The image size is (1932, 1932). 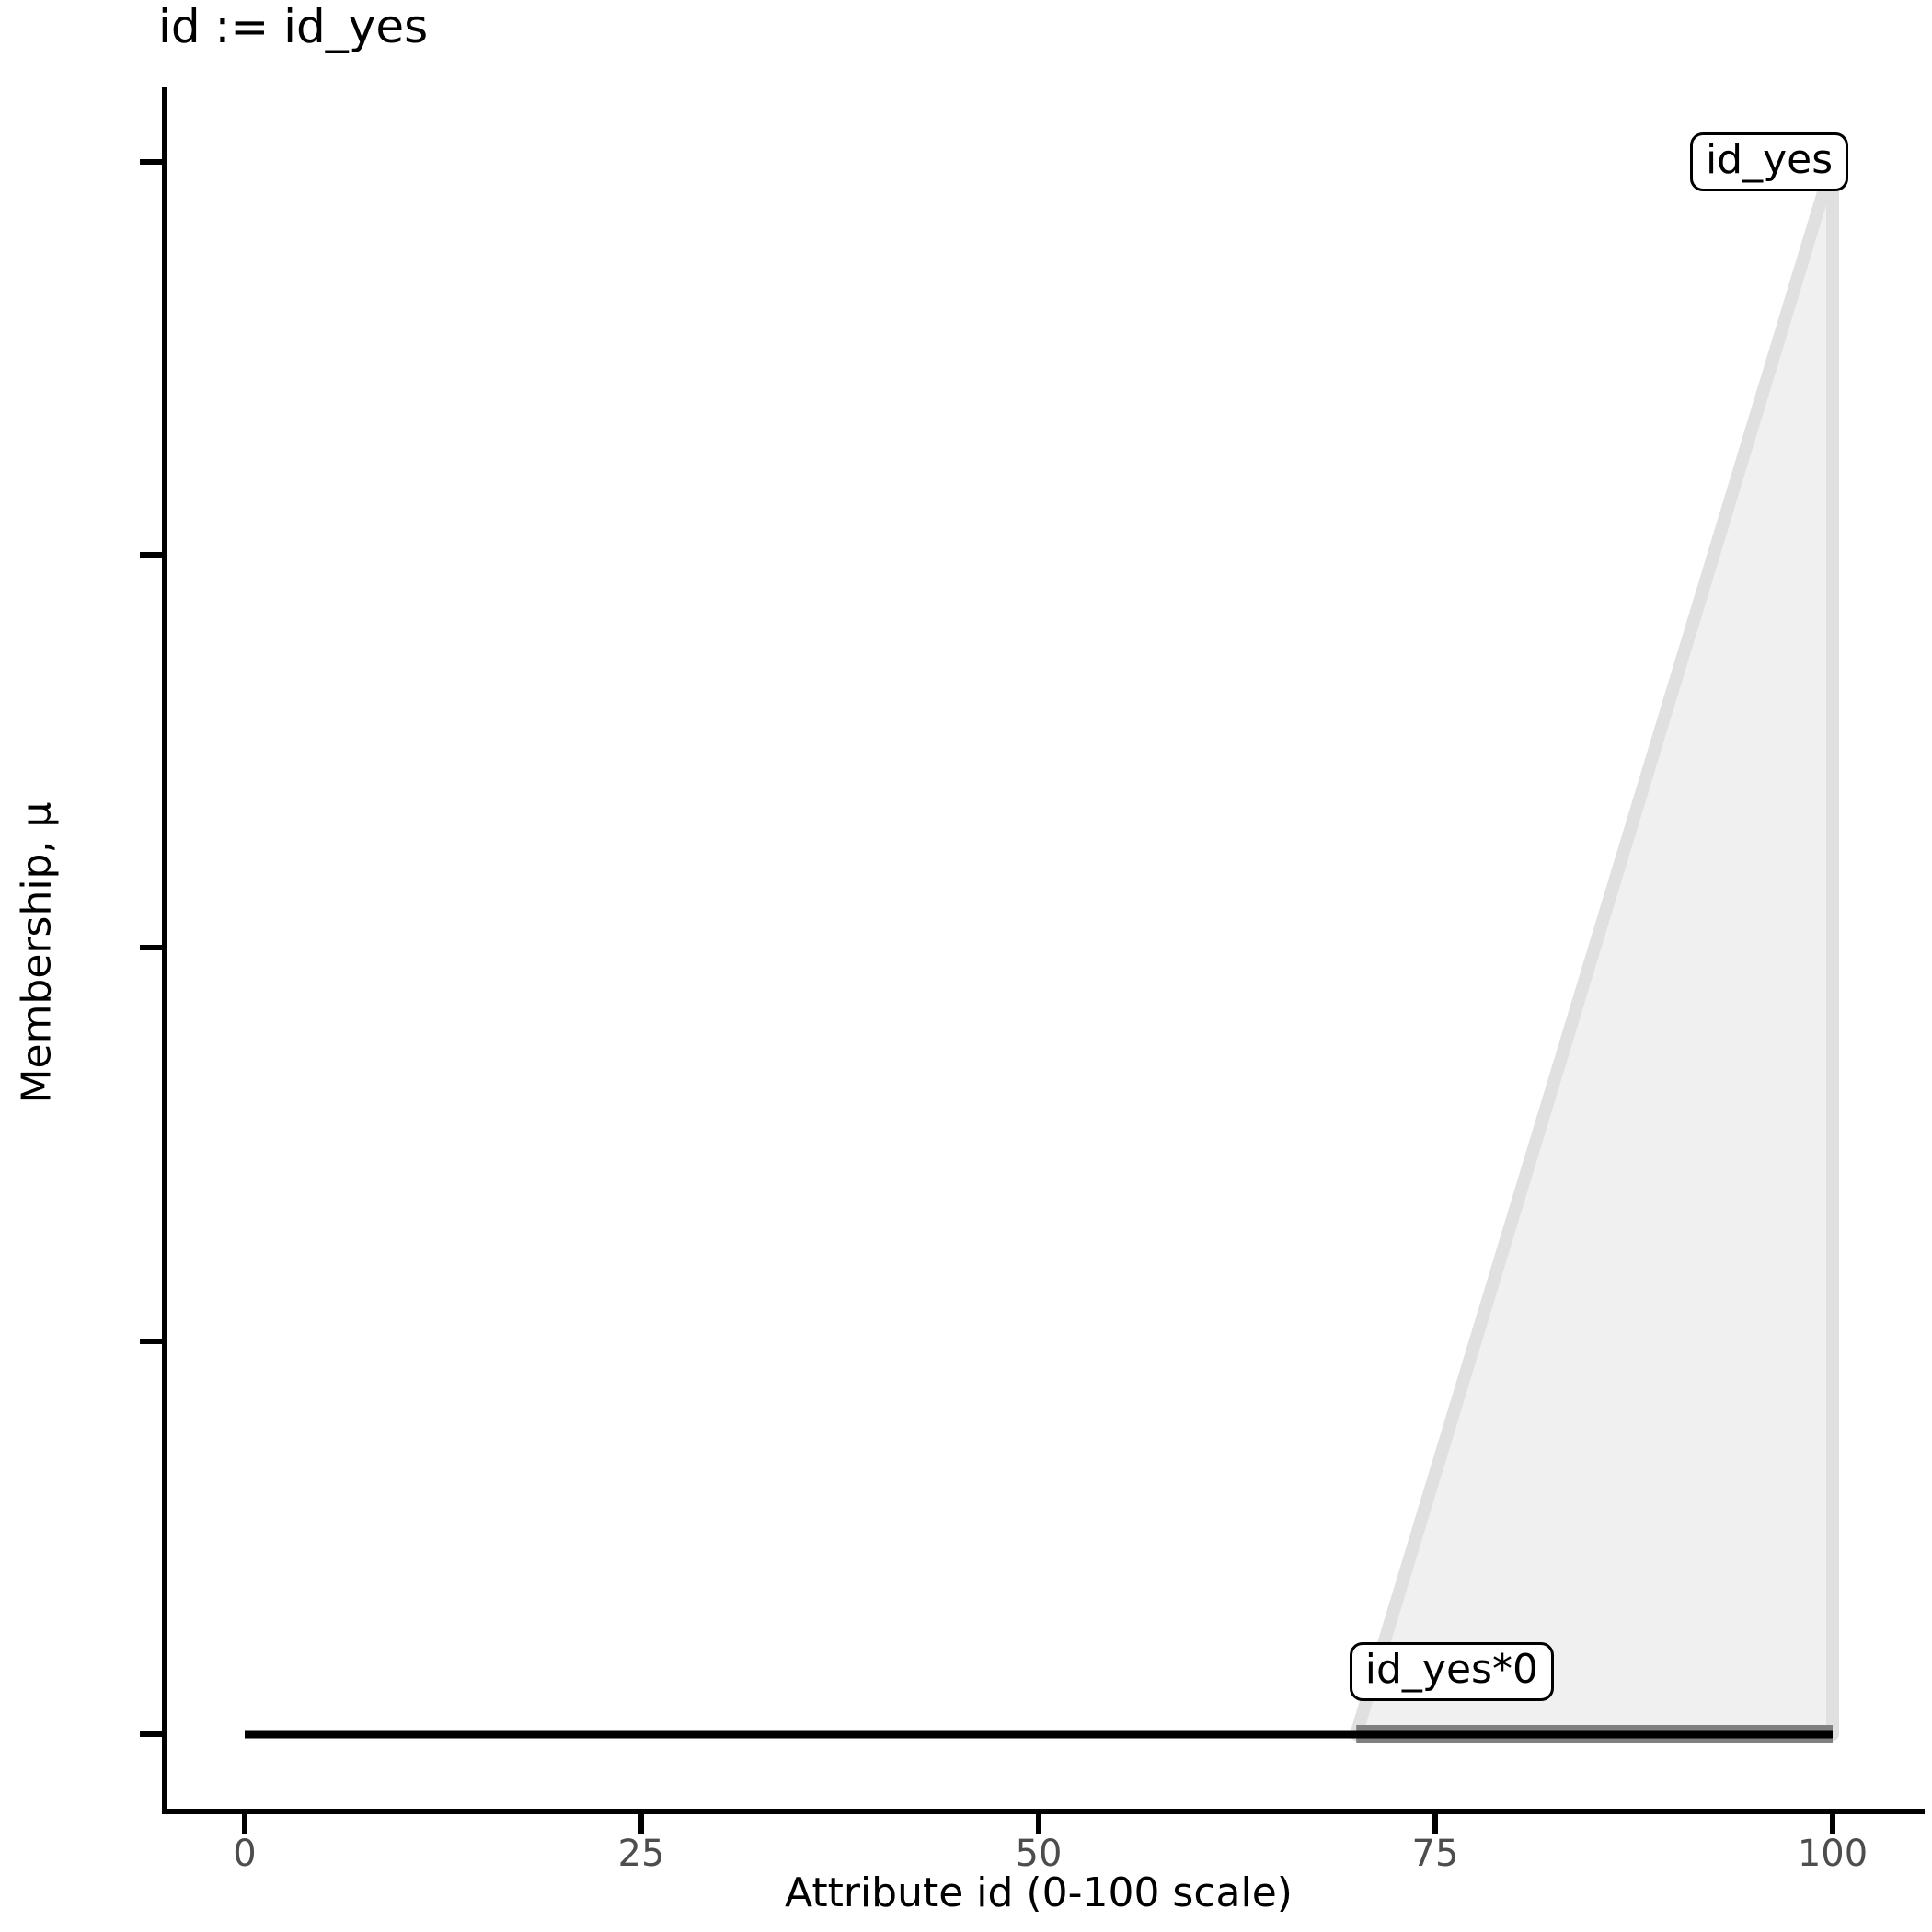 What do you see at coordinates (1451, 1671) in the screenshot?
I see `series-label-id-yes-times-0: id_yes*0` at bounding box center [1451, 1671].